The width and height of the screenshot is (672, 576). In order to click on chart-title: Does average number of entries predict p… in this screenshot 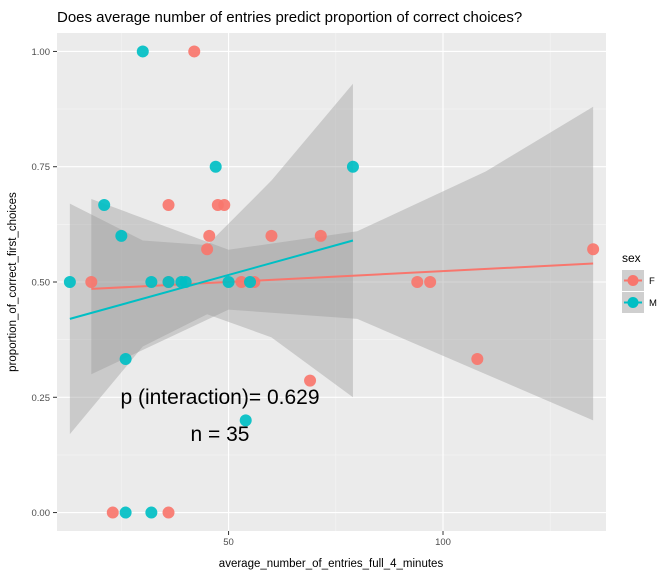, I will do `click(289, 17)`.